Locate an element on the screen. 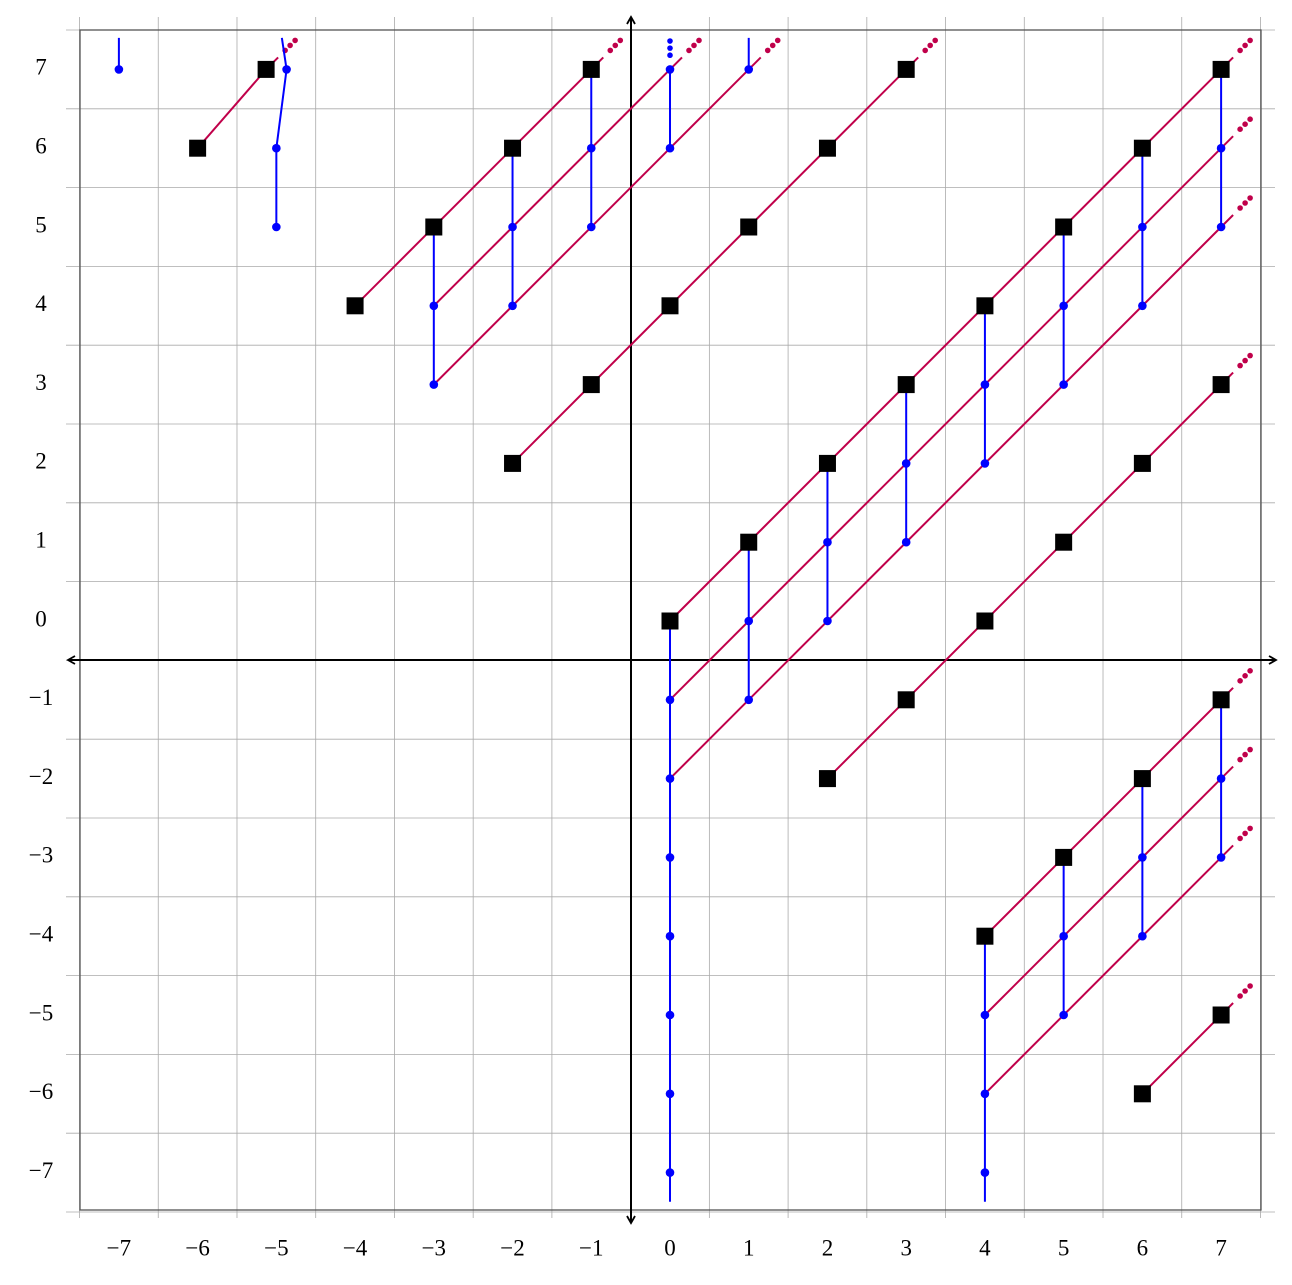 This screenshot has width=1292, height=1285. y-tick-label: −2 is located at coordinates (41, 776).